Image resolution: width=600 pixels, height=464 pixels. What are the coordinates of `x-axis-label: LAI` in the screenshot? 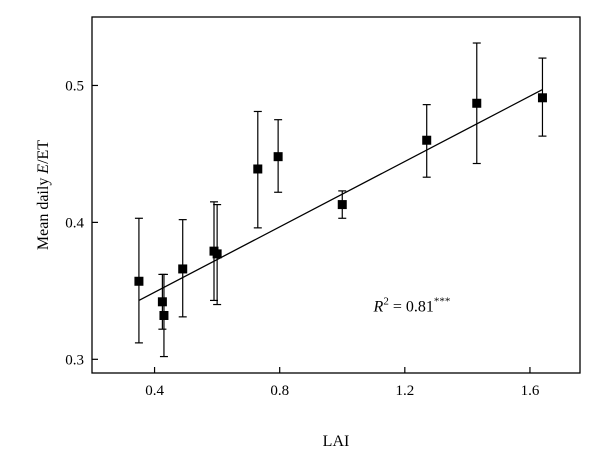 It's located at (336, 441).